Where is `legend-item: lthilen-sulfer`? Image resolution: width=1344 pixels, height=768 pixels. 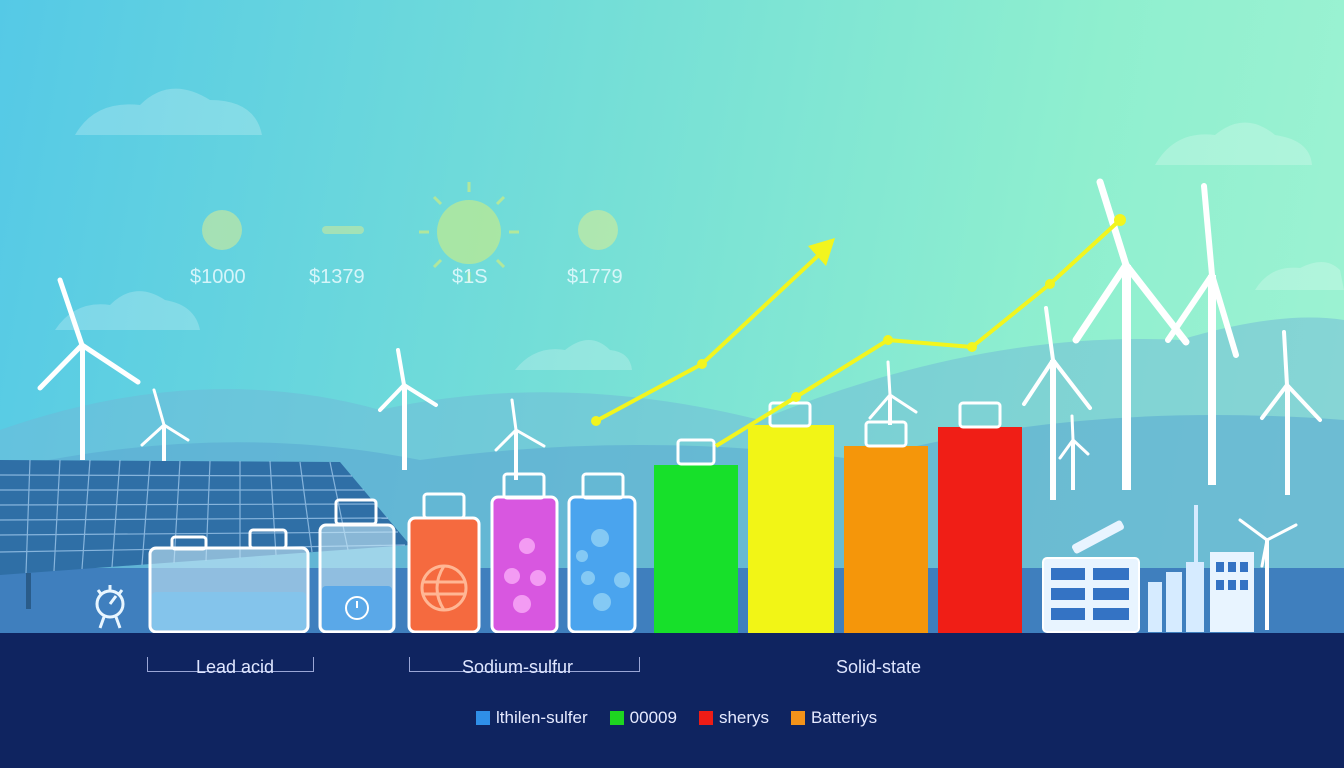 legend-item: lthilen-sulfer is located at coordinates (532, 718).